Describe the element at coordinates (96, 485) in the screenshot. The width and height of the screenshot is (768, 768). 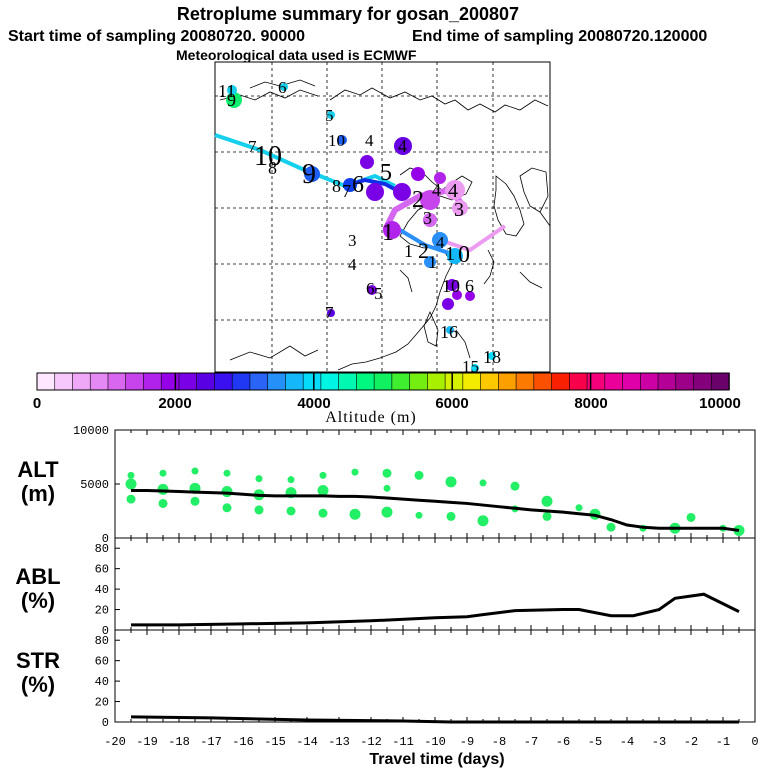
I see `alt-y-ticks: 0 5000 10000` at that location.